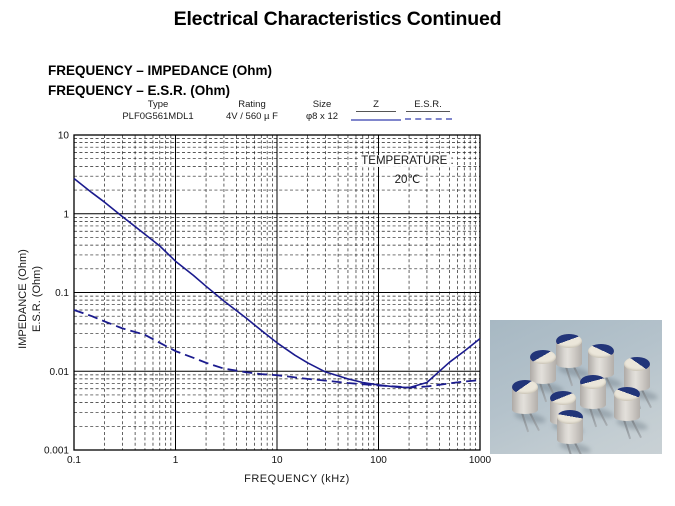  I want to click on x-tick-label: 1000, so click(480, 460).